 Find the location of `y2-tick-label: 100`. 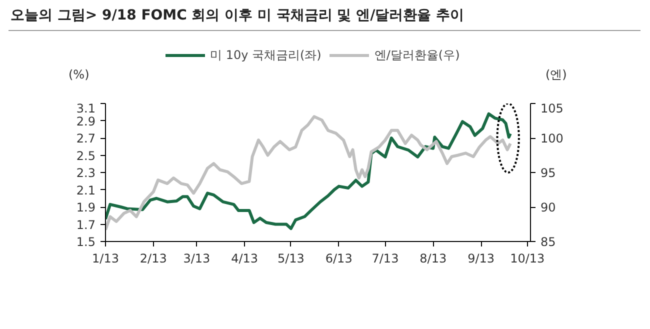

y2-tick-label: 100 is located at coordinates (552, 139).